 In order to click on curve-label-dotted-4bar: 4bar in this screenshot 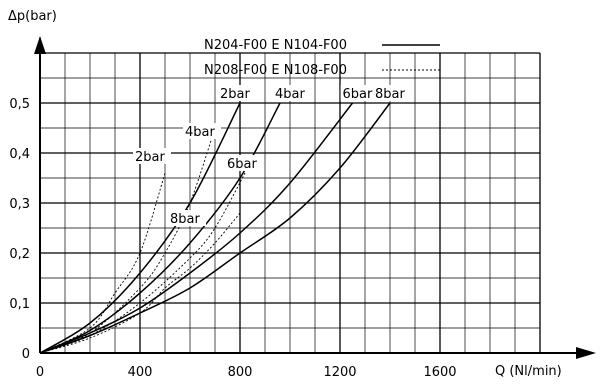, I will do `click(200, 132)`.